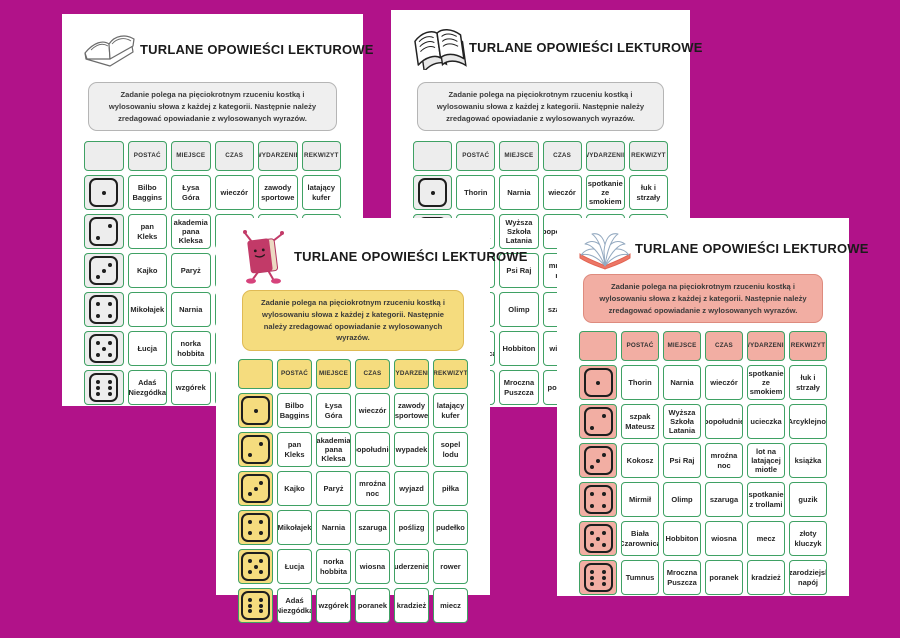  Describe the element at coordinates (110, 49) in the screenshot. I see `sketch-open-book-icon` at that location.